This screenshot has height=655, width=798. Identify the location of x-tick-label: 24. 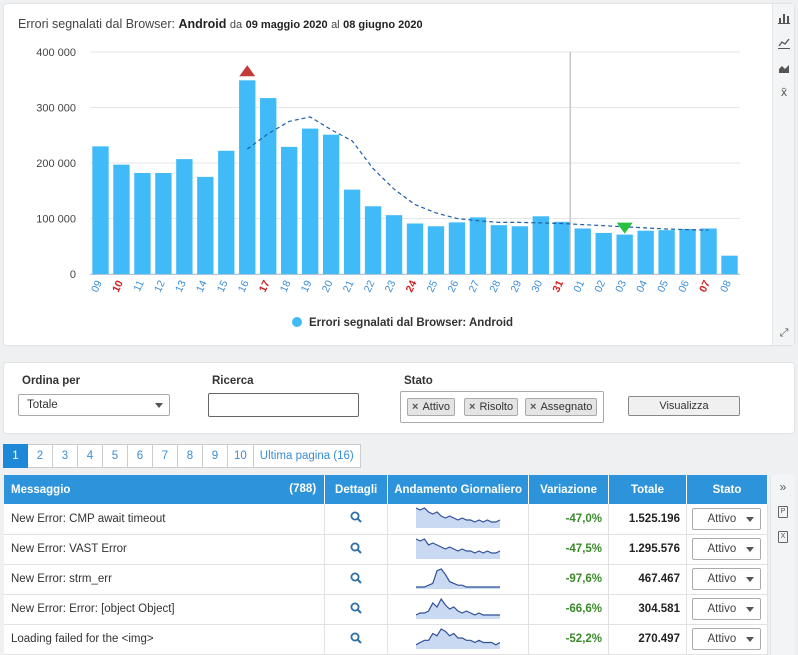
(412, 286).